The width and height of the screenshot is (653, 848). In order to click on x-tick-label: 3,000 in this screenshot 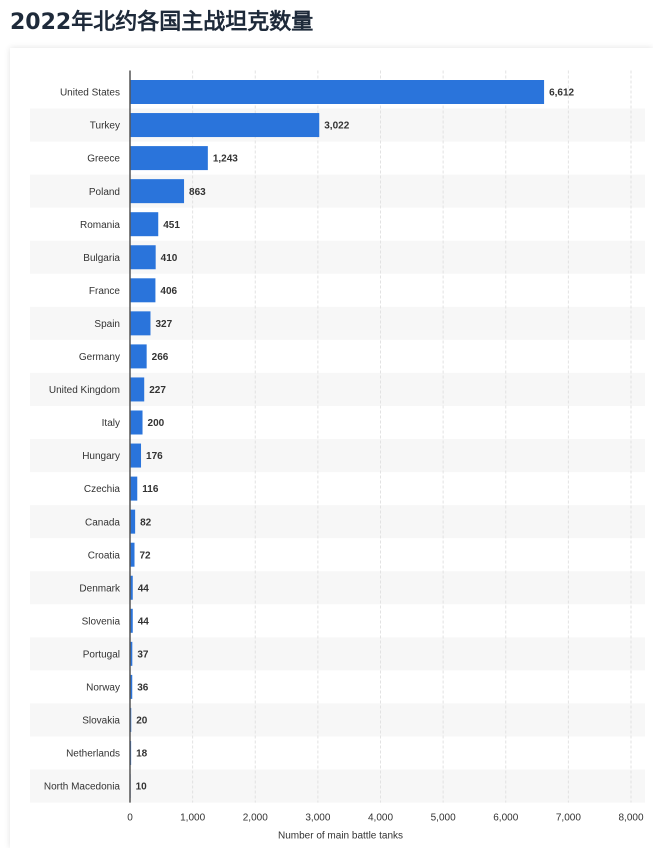, I will do `click(317, 818)`.